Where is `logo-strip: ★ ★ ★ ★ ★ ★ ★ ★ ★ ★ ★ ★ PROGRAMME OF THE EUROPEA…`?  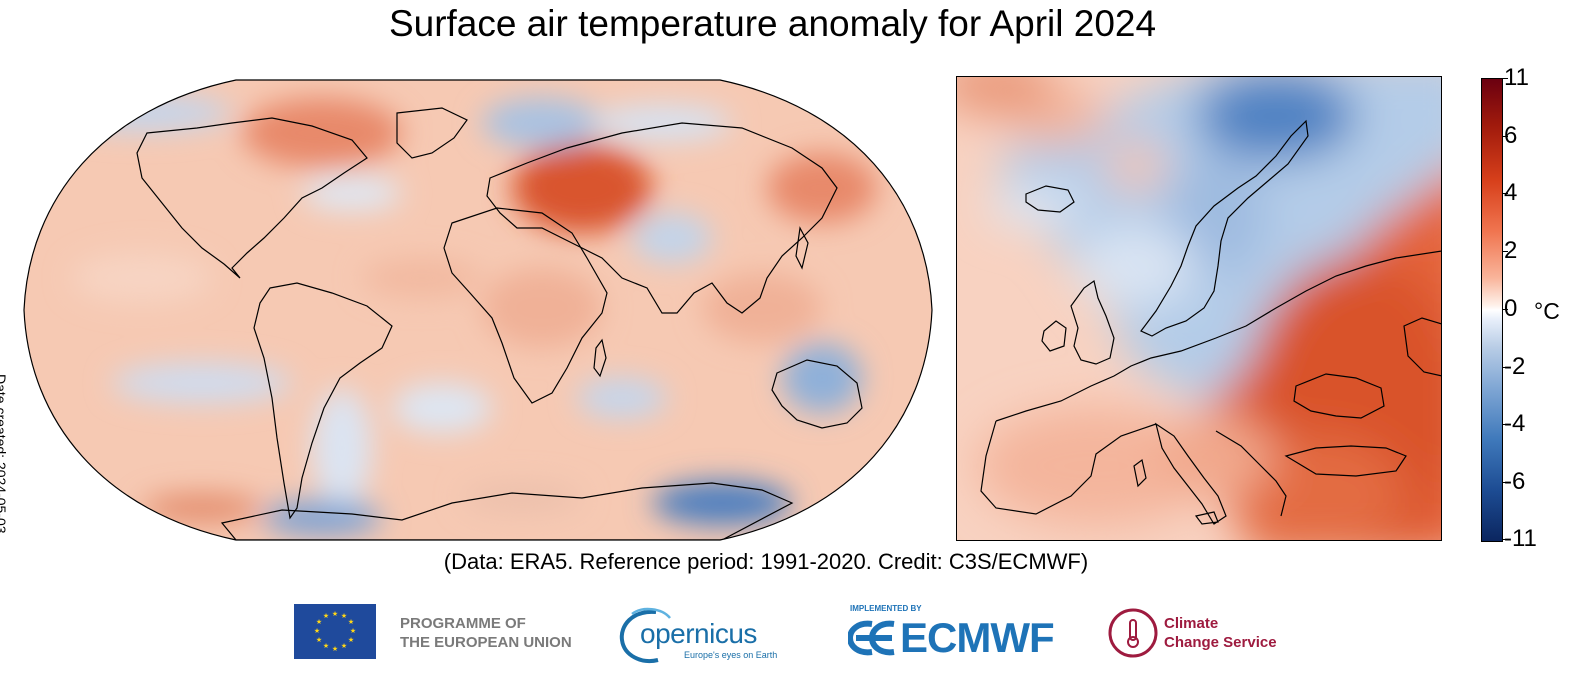
logo-strip: ★ ★ ★ ★ ★ ★ ★ ★ ★ ★ ★ ★ PROGRAMME OF THE EUROPEA… is located at coordinates (789, 635).